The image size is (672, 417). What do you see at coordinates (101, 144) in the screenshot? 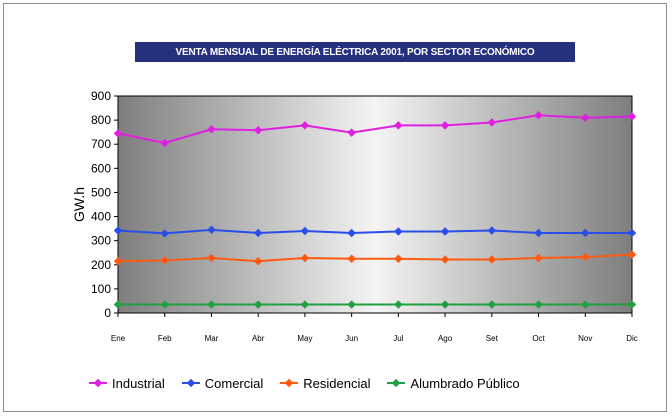
I see `y-tick-label: 700` at bounding box center [101, 144].